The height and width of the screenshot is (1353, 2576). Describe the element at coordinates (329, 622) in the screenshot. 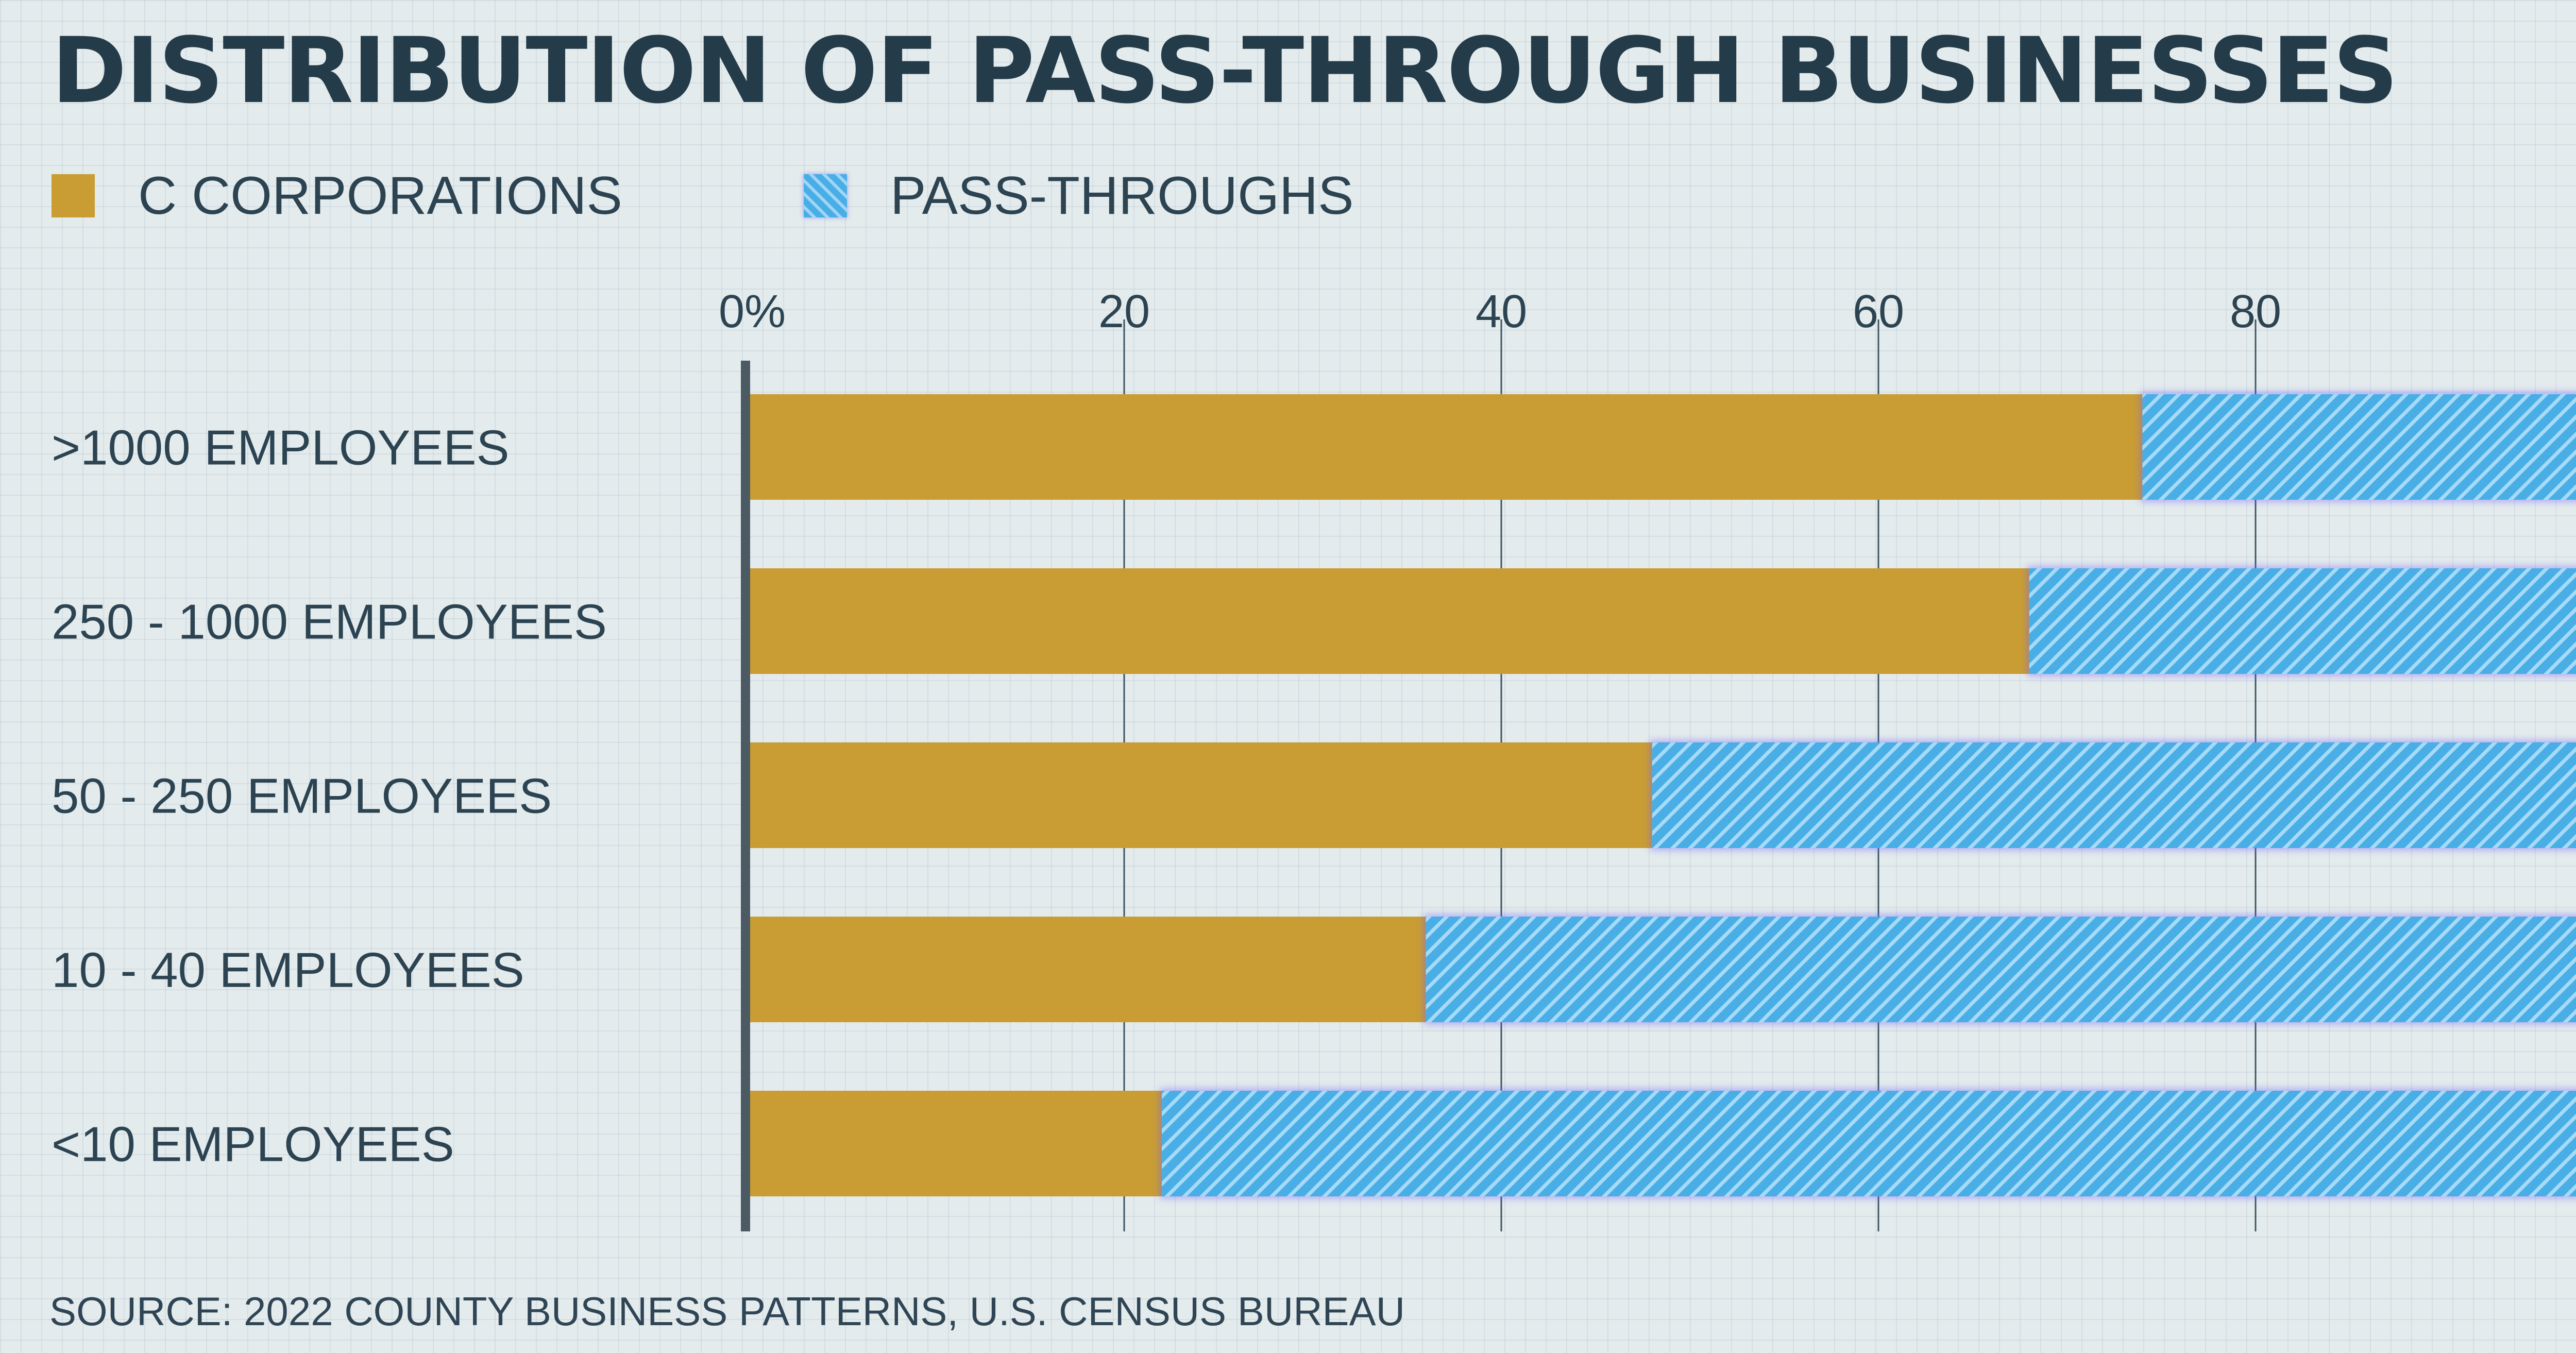

I see `category-label: 250 - 1000 EMPLOYEES` at that location.